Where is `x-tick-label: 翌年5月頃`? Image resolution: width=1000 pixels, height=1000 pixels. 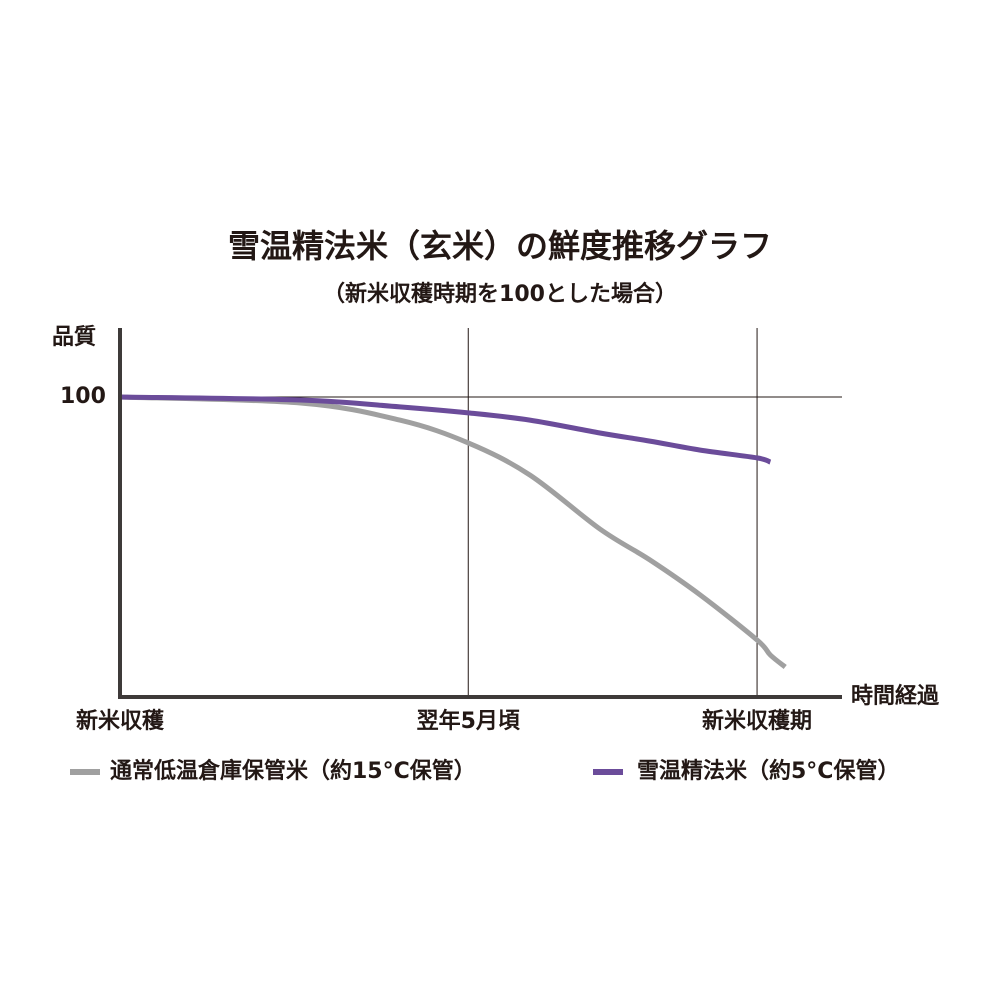 x-tick-label: 翌年5月頃 is located at coordinates (469, 721).